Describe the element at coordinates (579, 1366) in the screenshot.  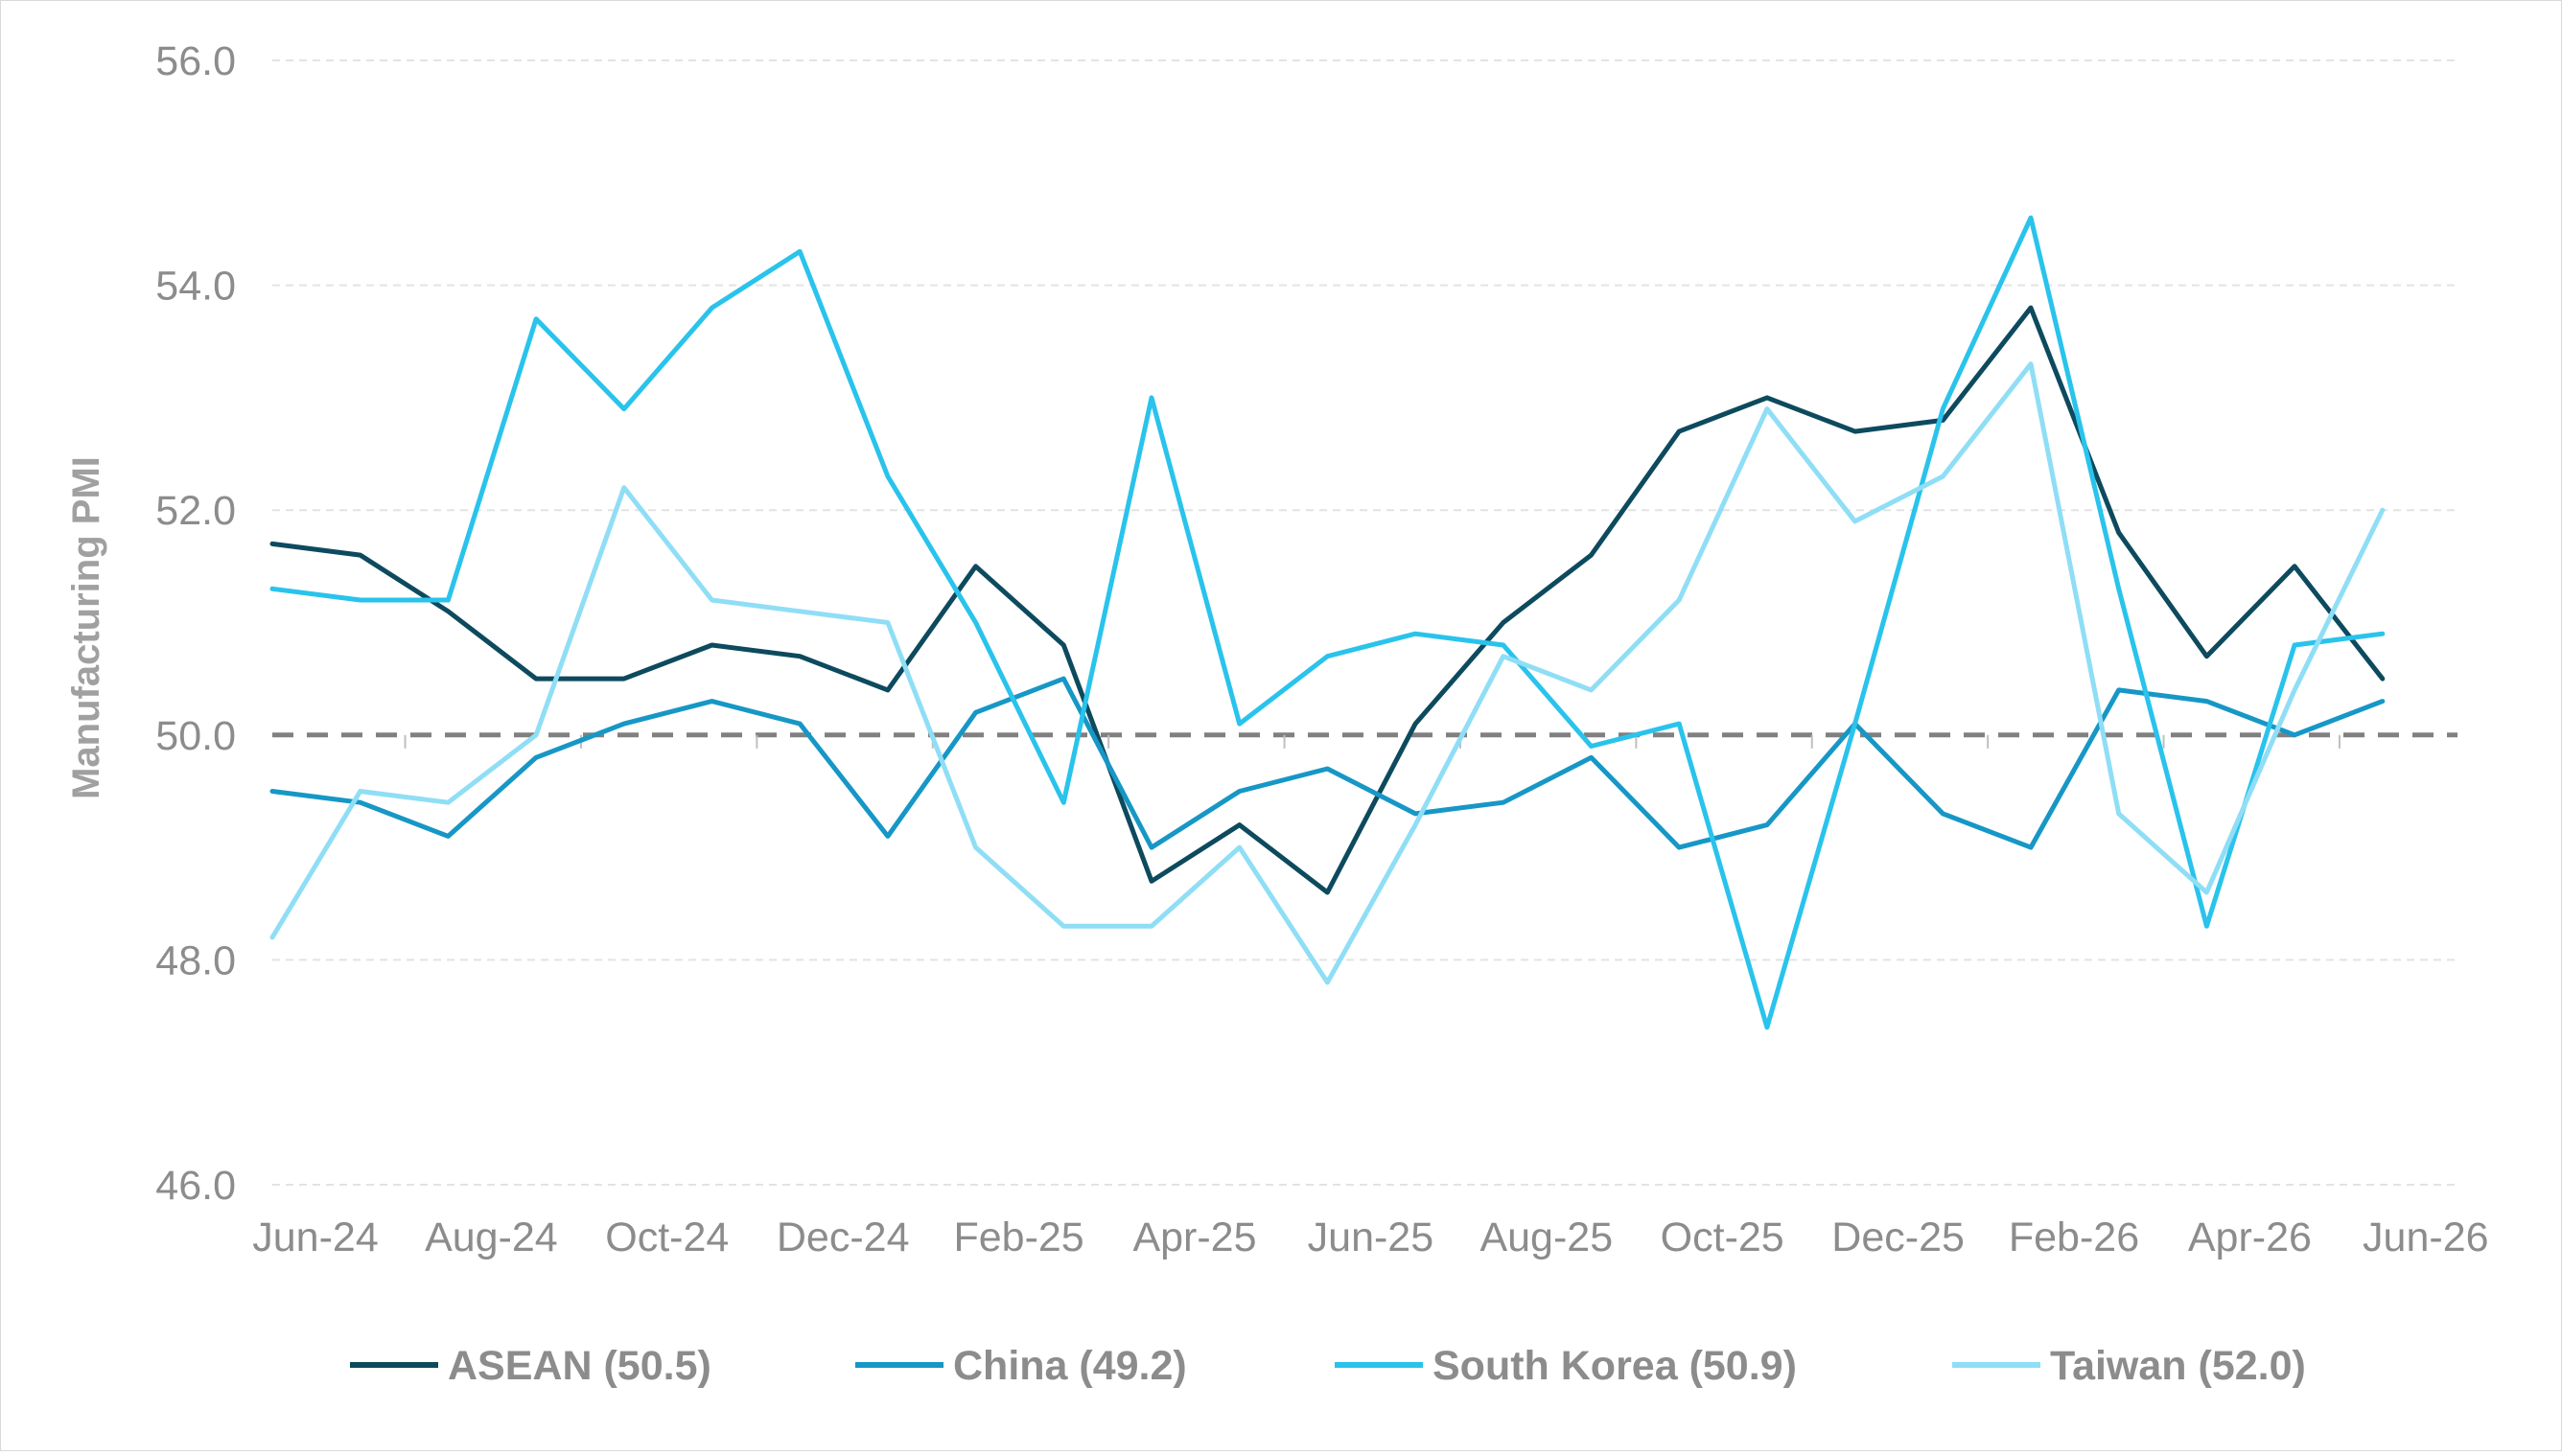
I see `legend-label: ASEAN (50.5)` at that location.